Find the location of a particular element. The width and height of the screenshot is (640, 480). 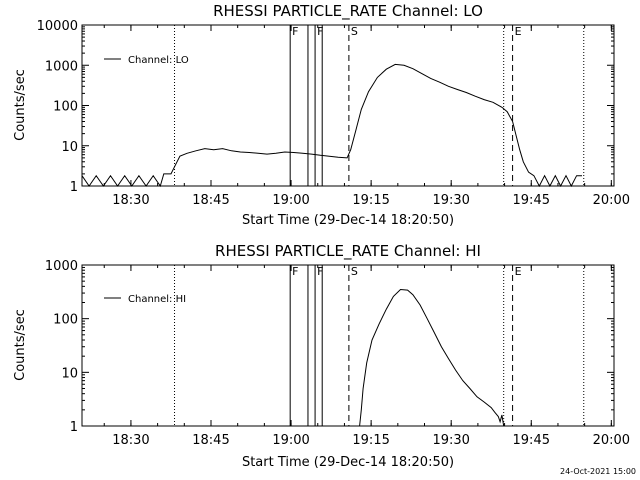

chart-lo-x-tick-label: 18:30 is located at coordinates (130, 200).